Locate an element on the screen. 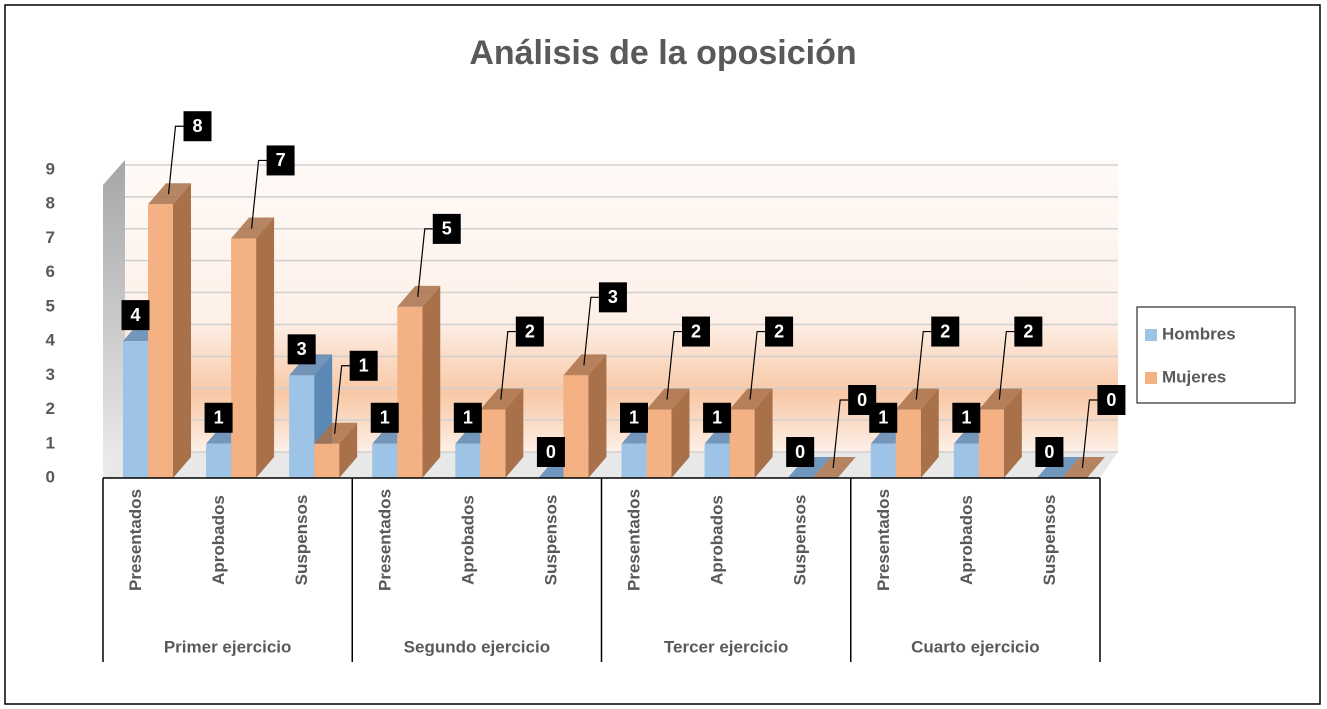  y-tick-label: 5 is located at coordinates (50, 305).